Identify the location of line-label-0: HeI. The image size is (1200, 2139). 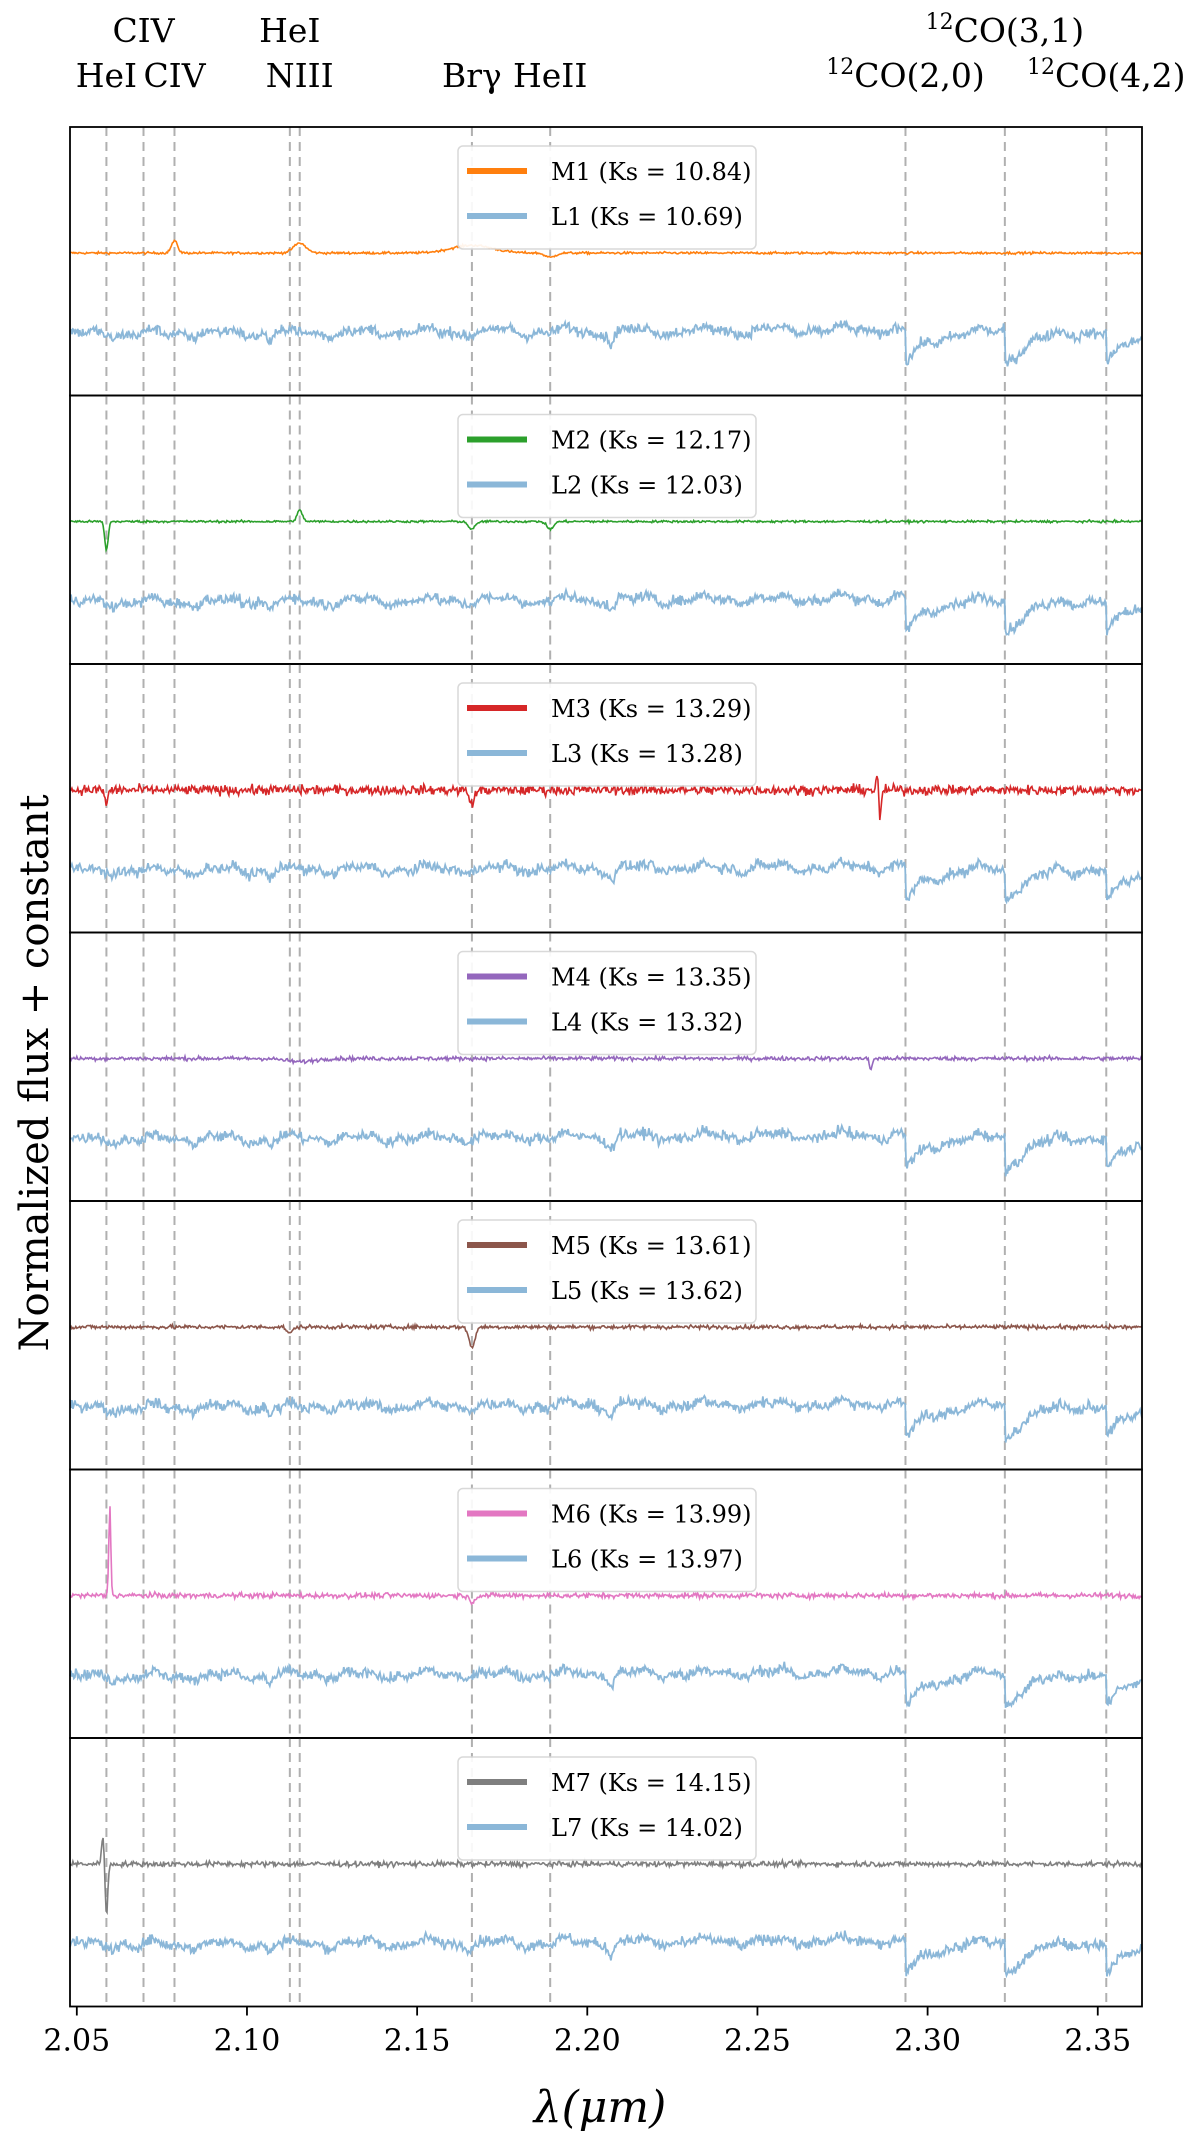
(106, 75).